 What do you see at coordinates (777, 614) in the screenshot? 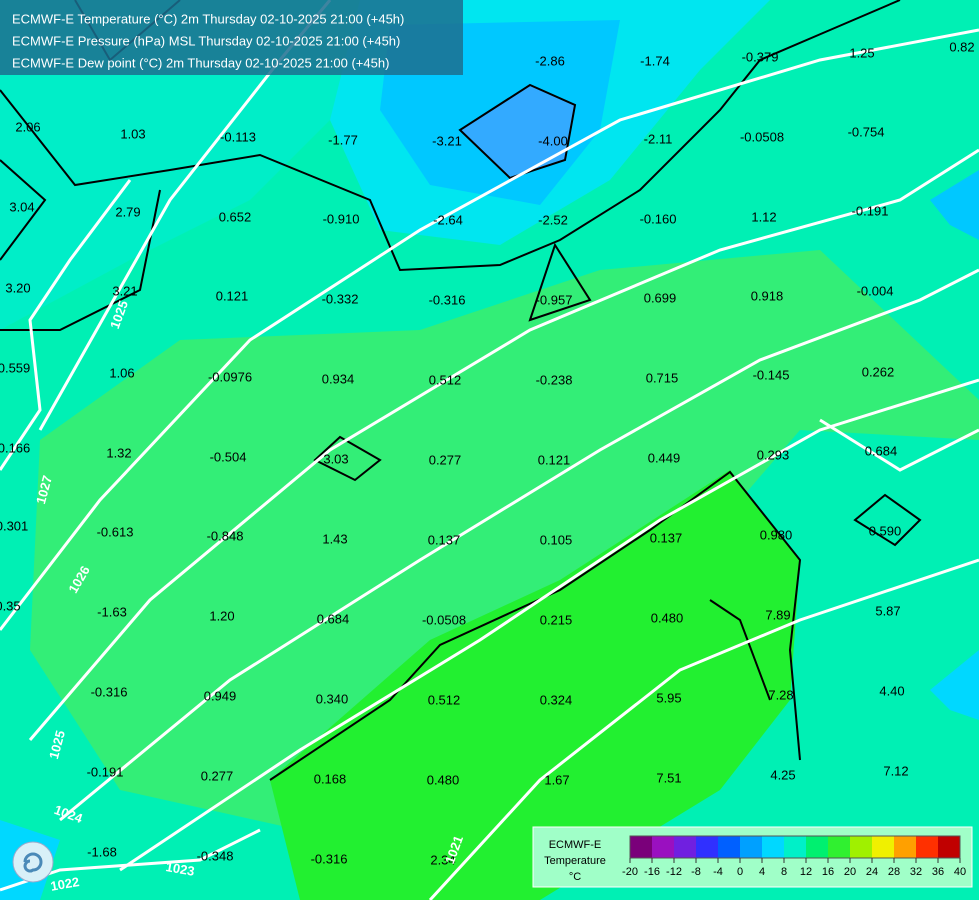
I see `value-label: 7.89` at bounding box center [777, 614].